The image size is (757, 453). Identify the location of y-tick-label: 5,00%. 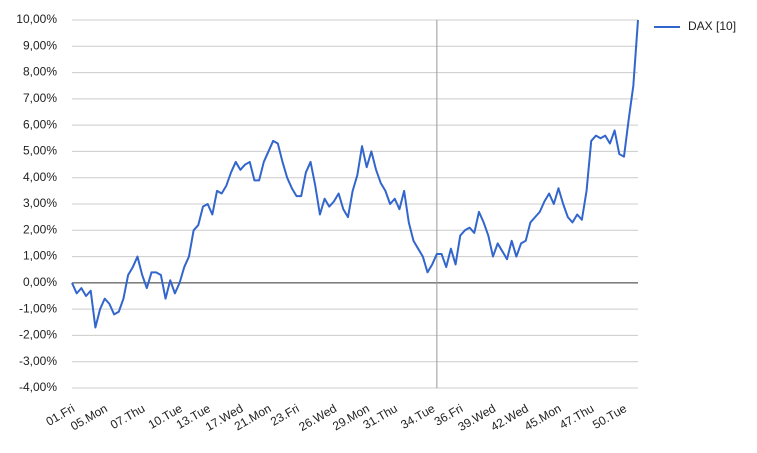
(40, 151).